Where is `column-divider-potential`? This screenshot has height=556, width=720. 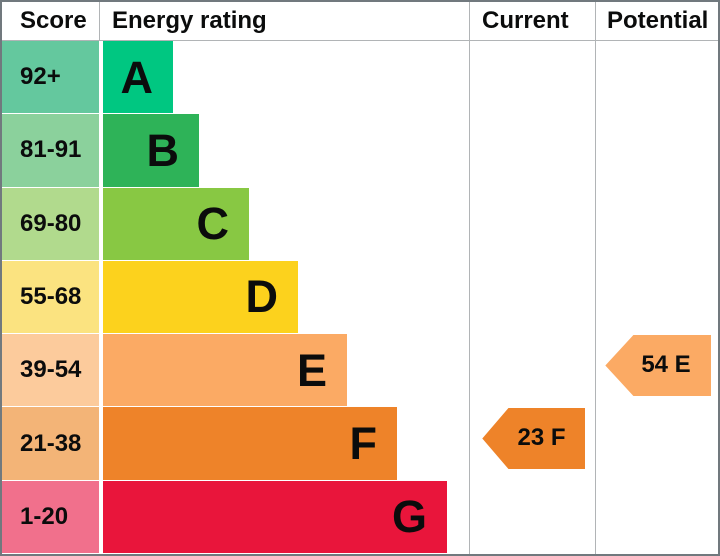 column-divider-potential is located at coordinates (595, 297).